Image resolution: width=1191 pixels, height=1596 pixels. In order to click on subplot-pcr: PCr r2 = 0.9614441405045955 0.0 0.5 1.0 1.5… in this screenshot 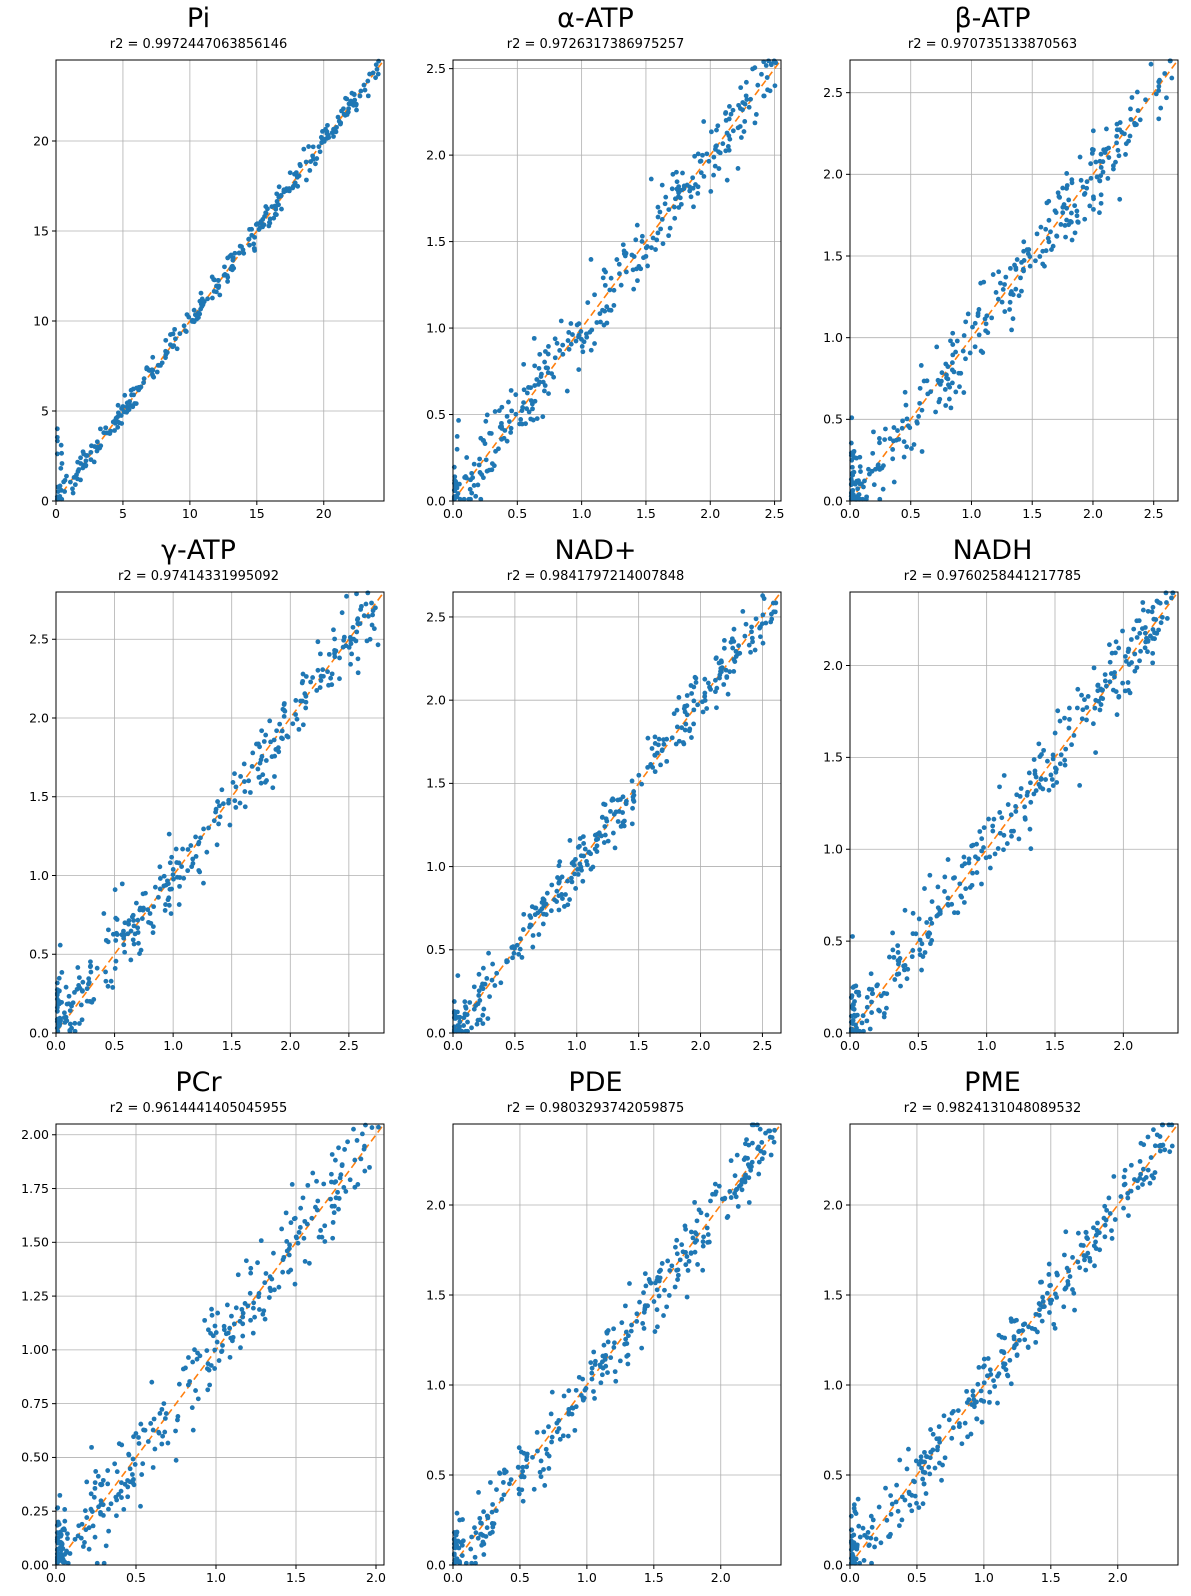, I will do `click(198, 1330)`.